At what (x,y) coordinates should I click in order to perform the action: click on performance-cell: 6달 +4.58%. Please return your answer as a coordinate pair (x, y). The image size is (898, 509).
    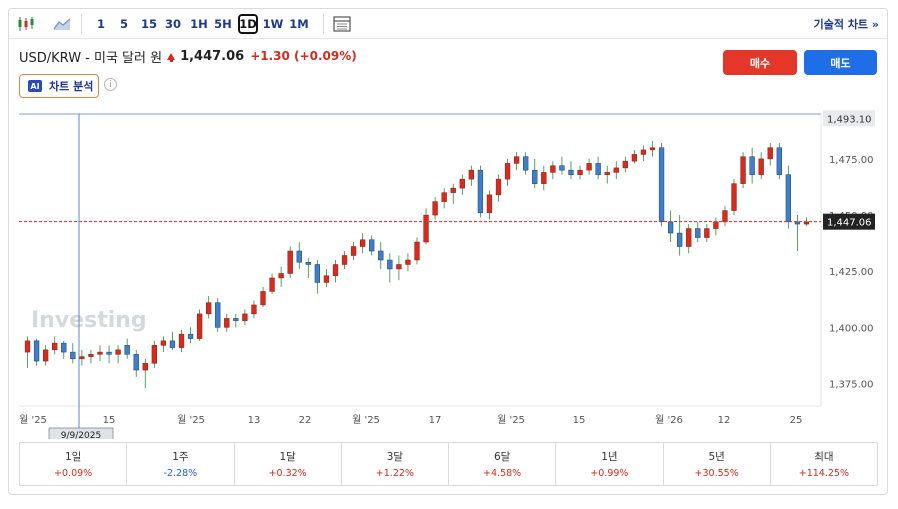
    Looking at the image, I should click on (503, 464).